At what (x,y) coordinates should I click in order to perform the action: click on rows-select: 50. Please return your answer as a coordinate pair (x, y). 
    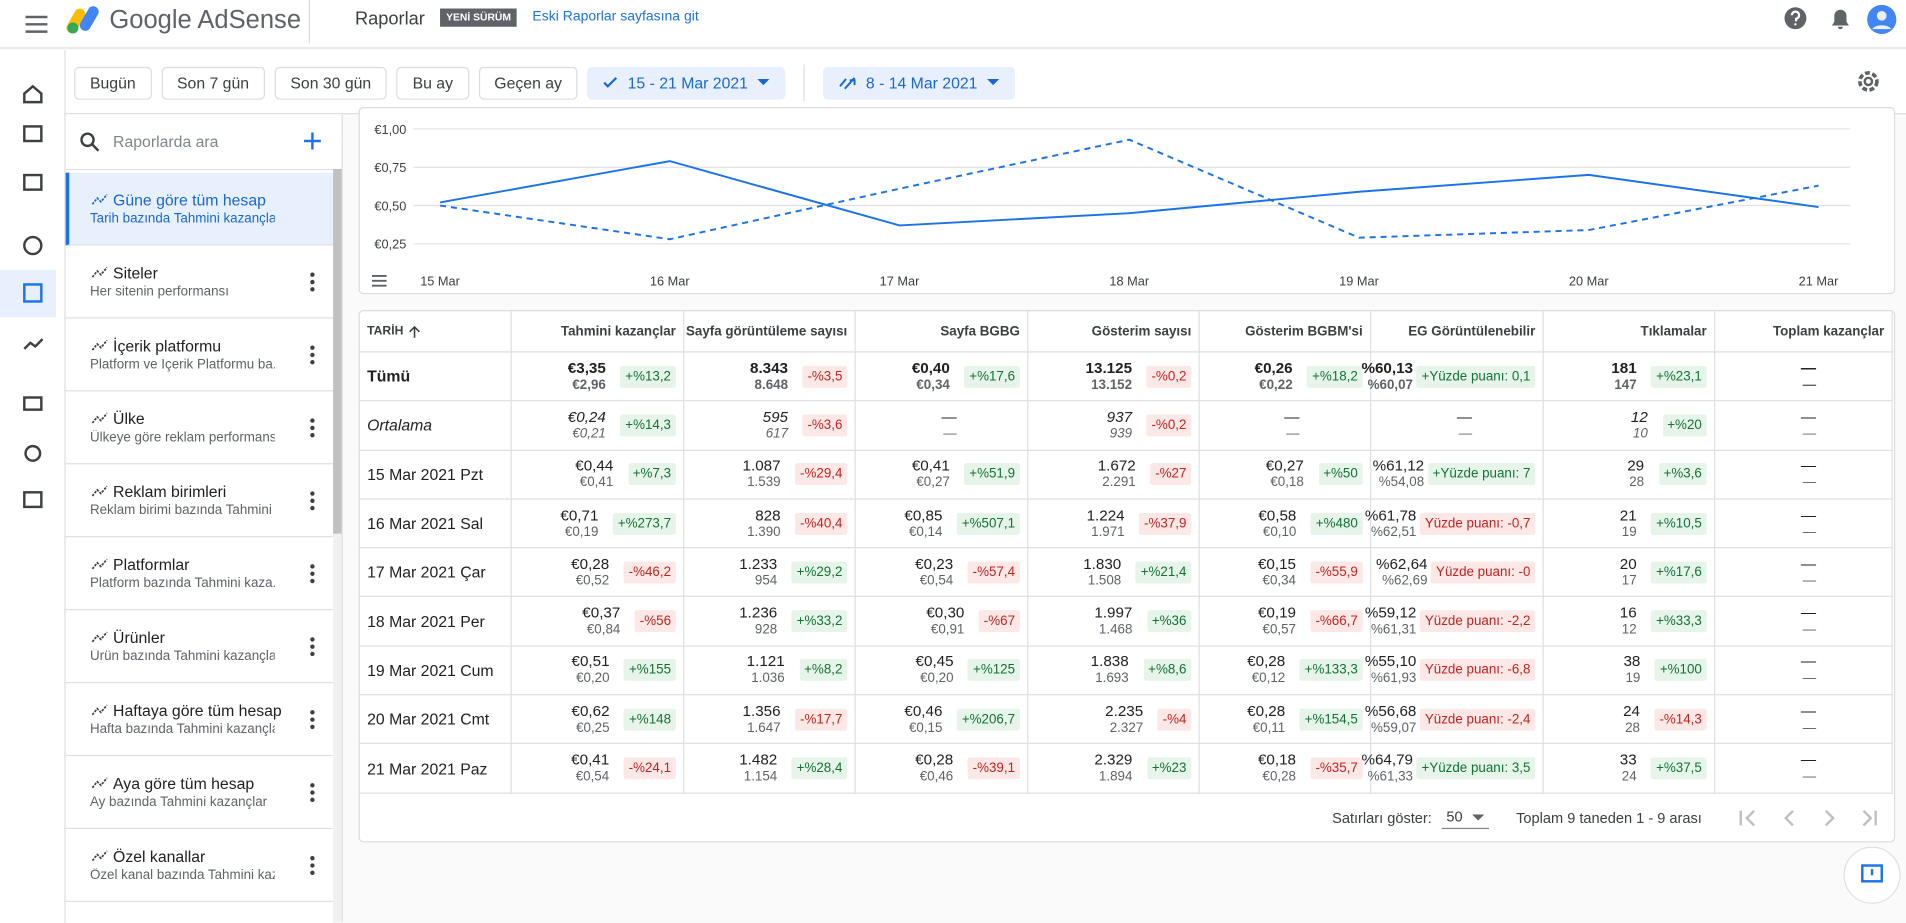
    Looking at the image, I should click on (1465, 818).